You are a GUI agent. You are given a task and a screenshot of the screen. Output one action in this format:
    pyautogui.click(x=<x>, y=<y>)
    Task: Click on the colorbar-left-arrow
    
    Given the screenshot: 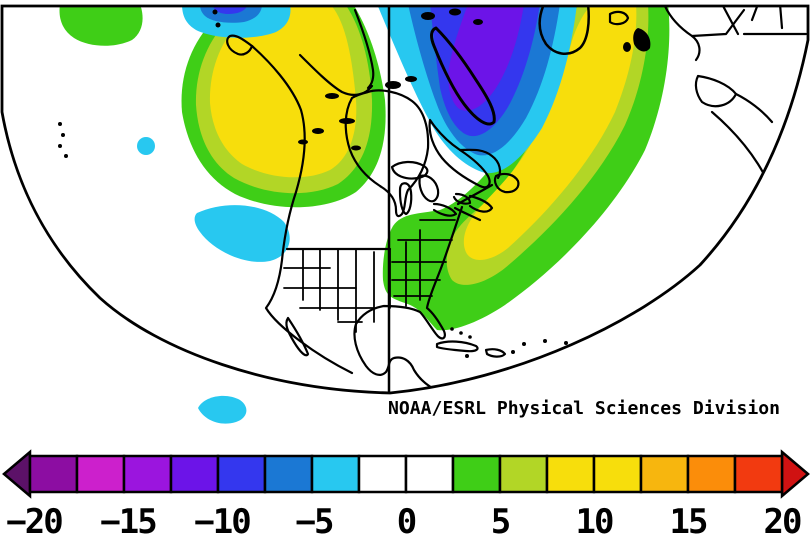 What is the action you would take?
    pyautogui.click(x=17, y=474)
    